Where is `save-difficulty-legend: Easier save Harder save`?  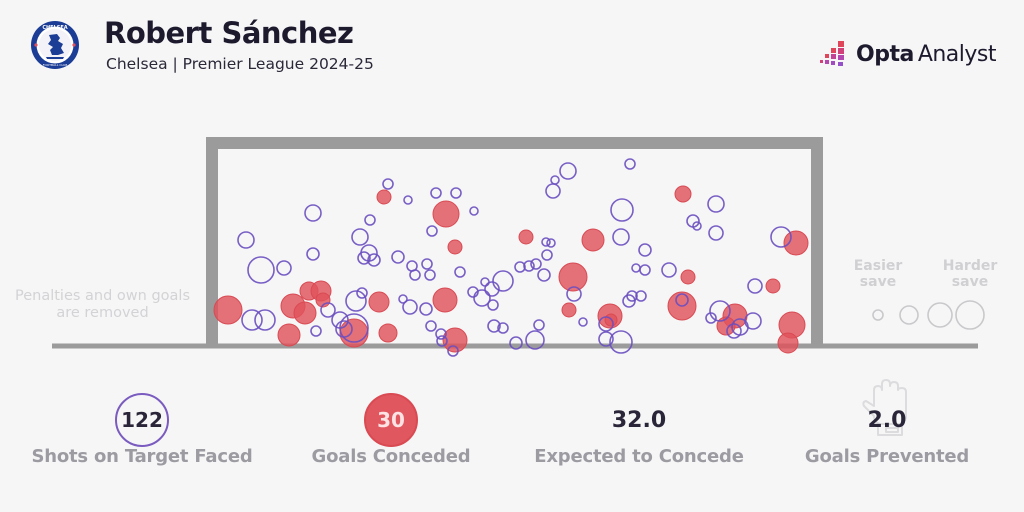
save-difficulty-legend: Easier save Harder save is located at coordinates (934, 296).